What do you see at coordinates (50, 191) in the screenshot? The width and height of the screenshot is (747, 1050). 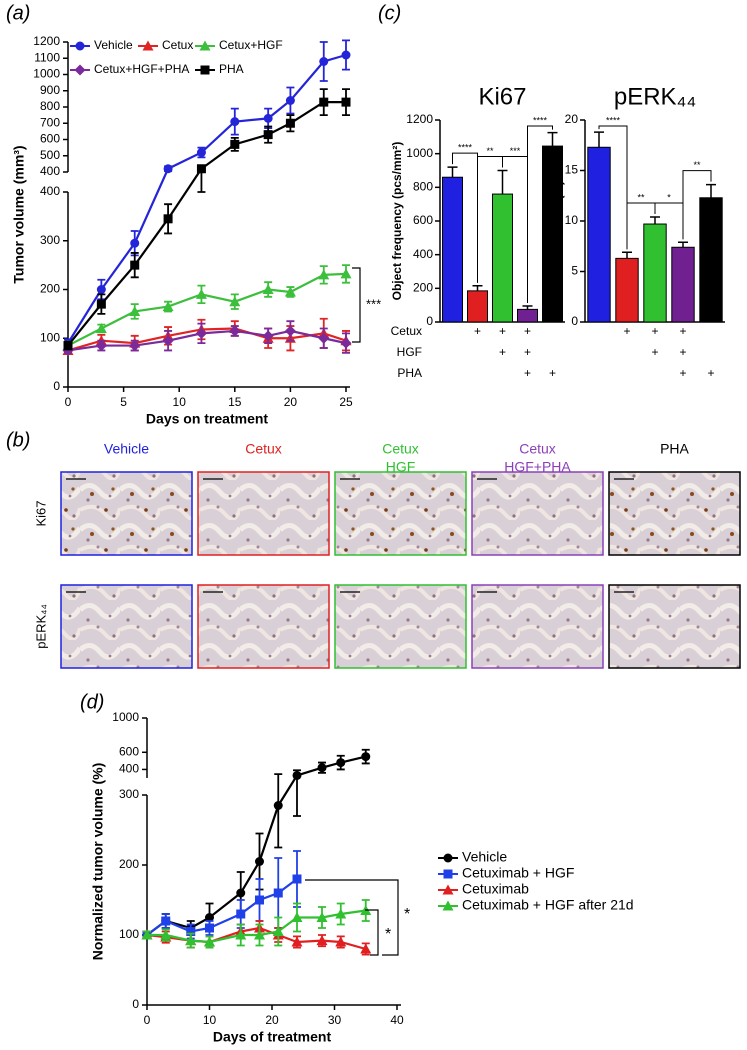 I see `y-tick-label: 400` at bounding box center [50, 191].